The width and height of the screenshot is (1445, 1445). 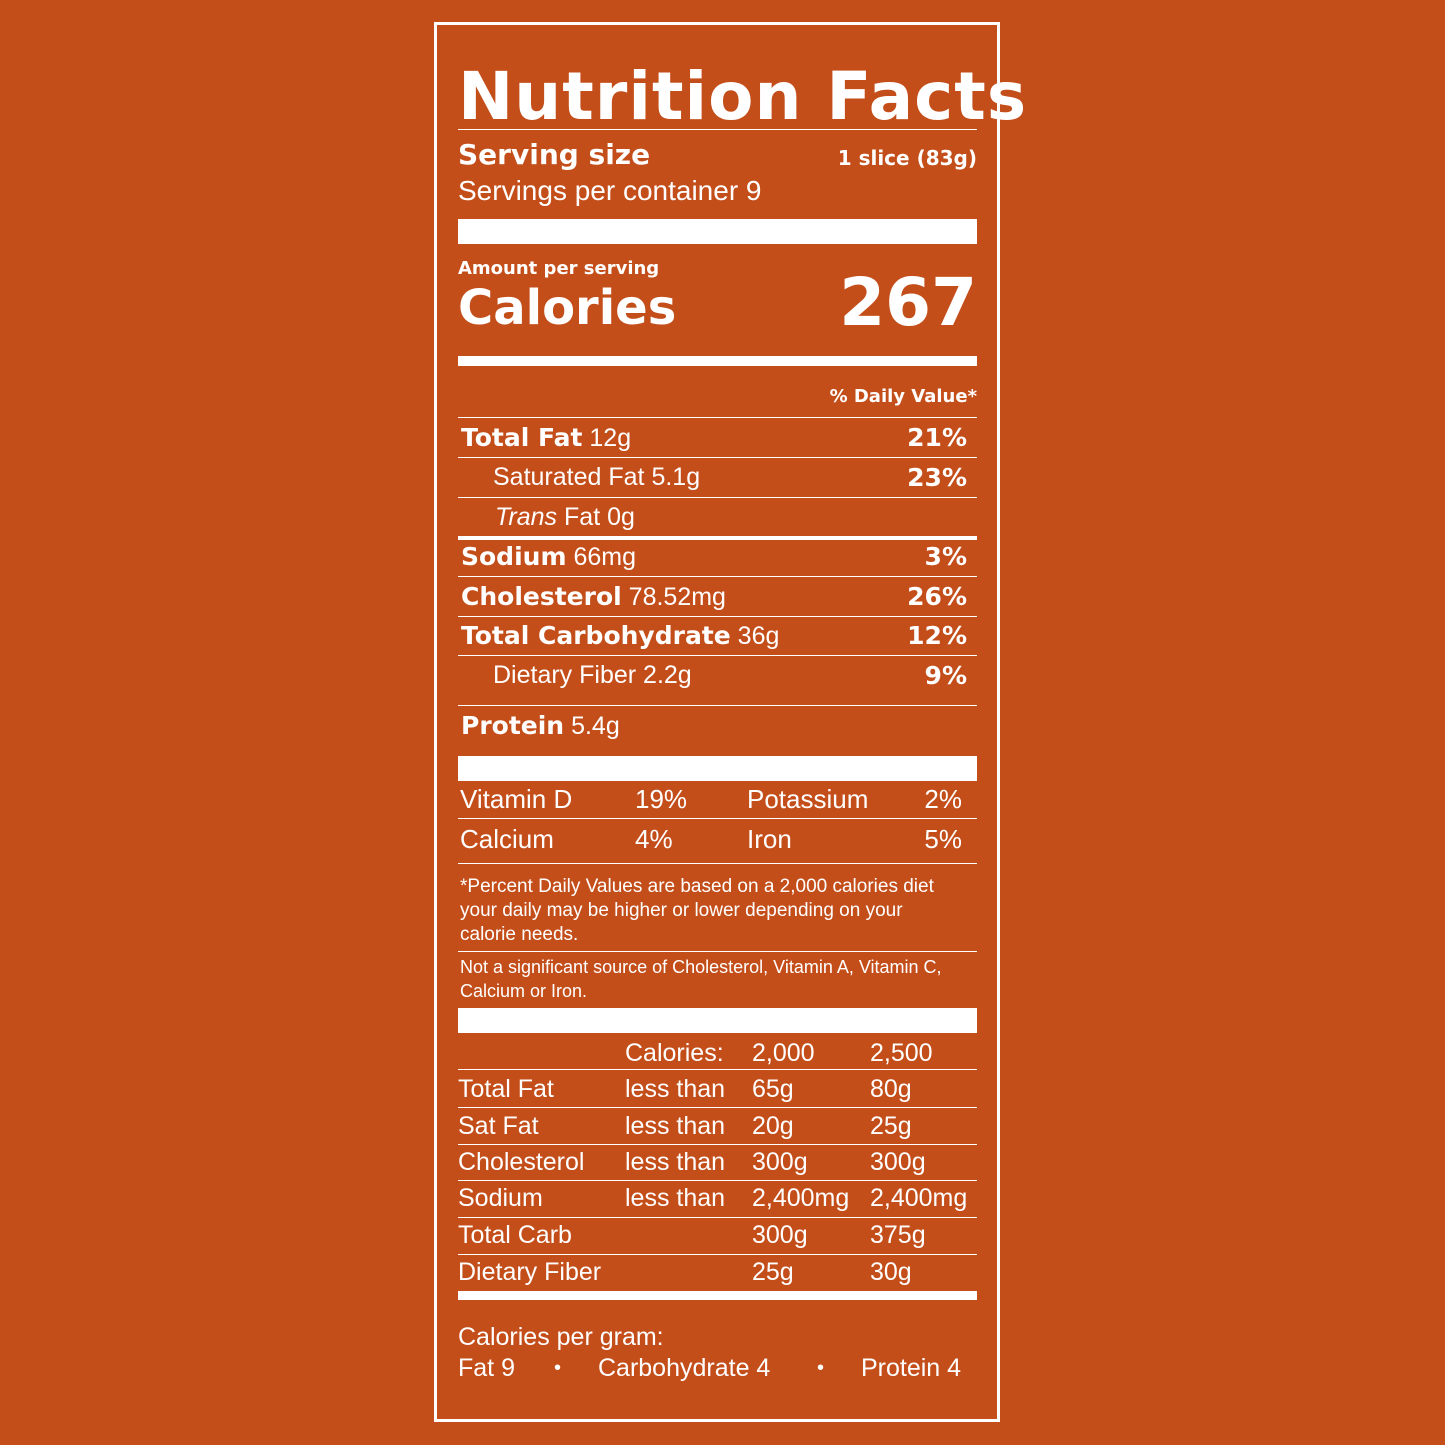 I want to click on nutrient-row-cholesterol: Cholesterol 78.52mg, so click(x=593, y=597).